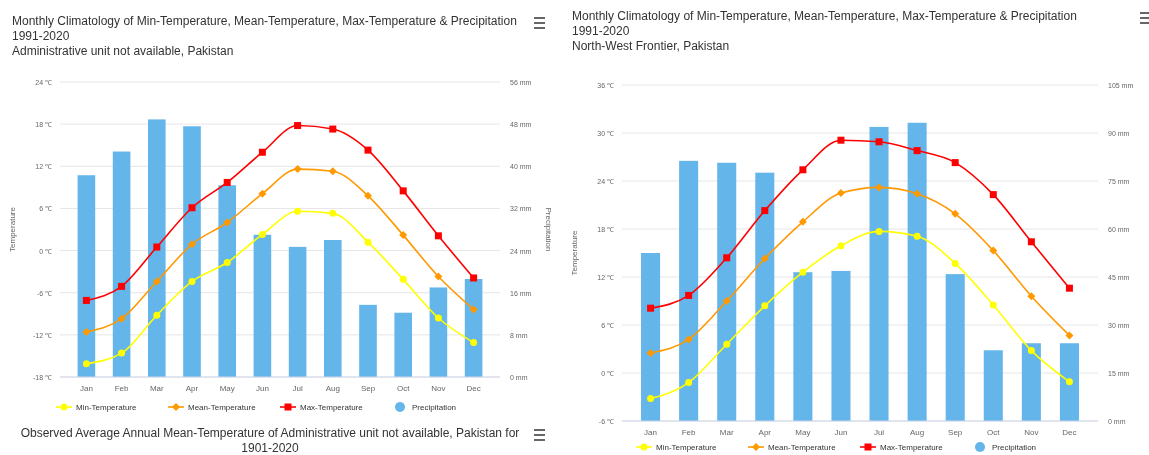  Describe the element at coordinates (368, 388) in the screenshot. I see `x-tick-label: Sep` at that location.